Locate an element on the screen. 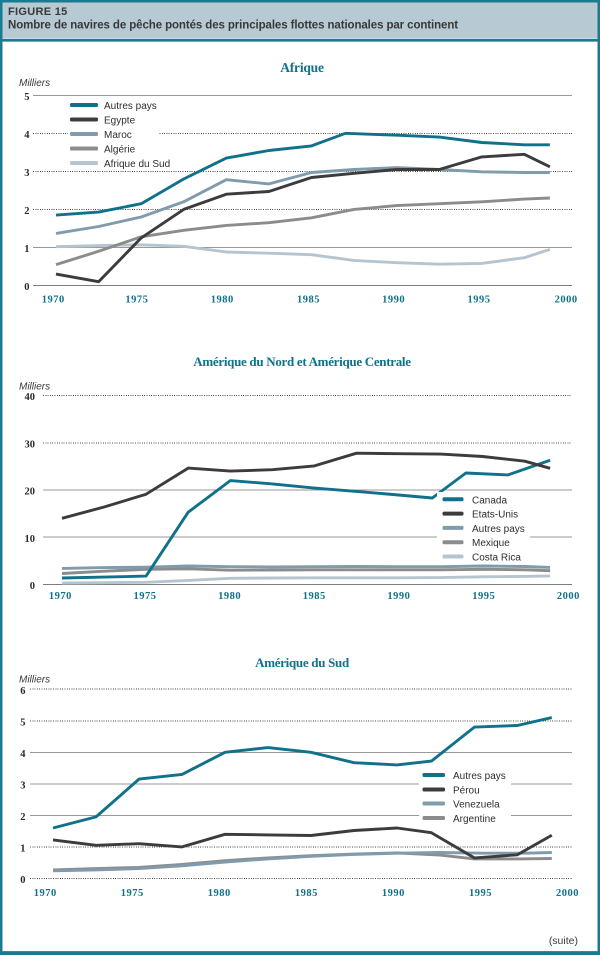  svg-text: Algérie is located at coordinates (120, 150).